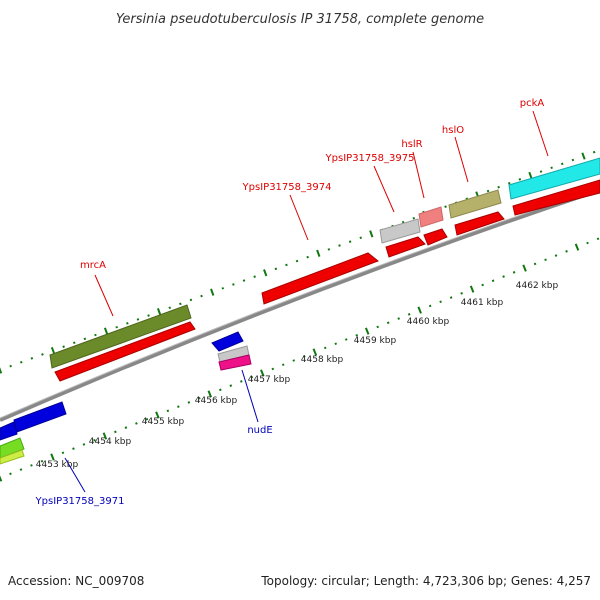 This screenshot has width=600, height=600. I want to click on gene-label-YpsIP31758_3975: YpsIP31758_3975, so click(370, 158).